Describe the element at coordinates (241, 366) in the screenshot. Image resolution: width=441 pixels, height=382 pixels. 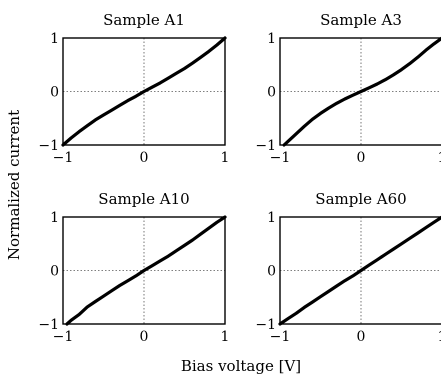
I see `x-axis-label: Bias voltage [V]` at that location.